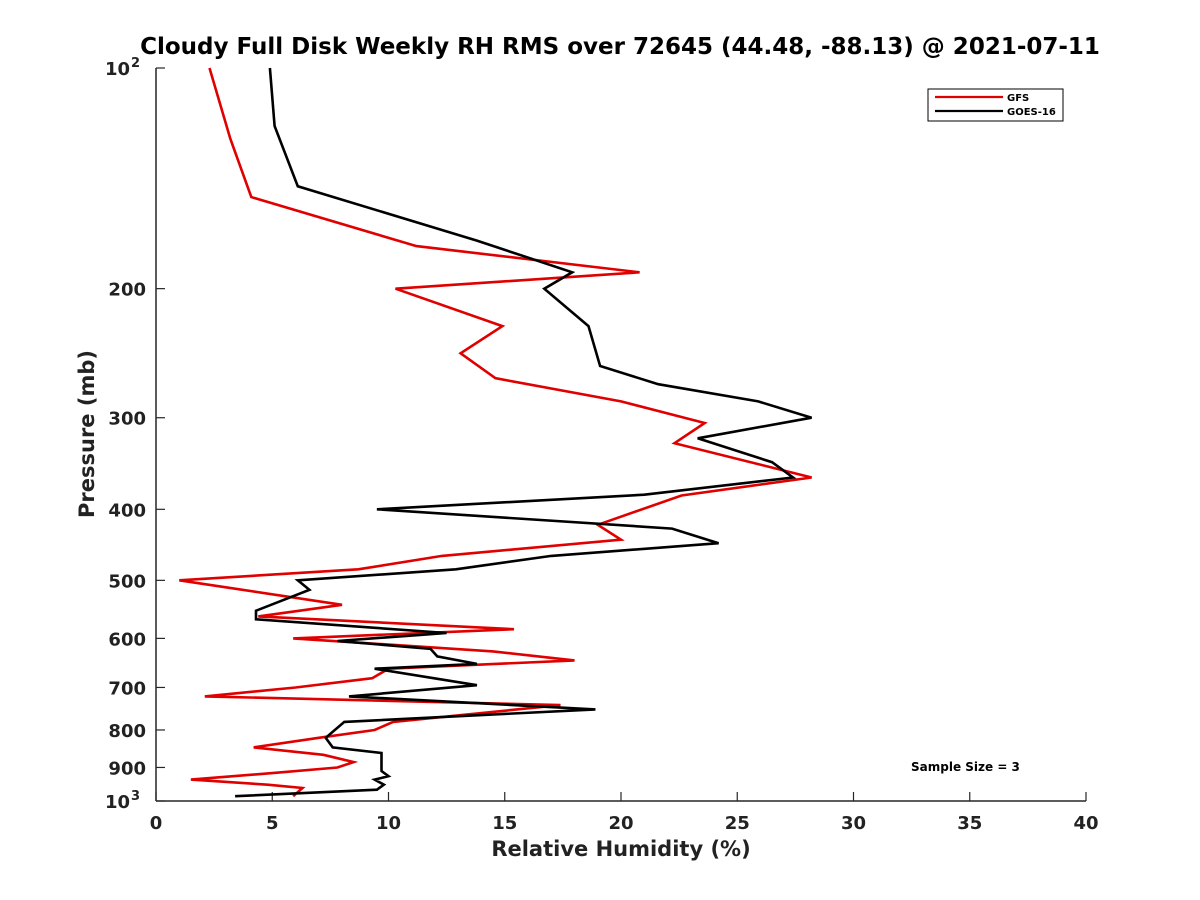 This screenshot has height=900, width=1200. I want to click on y-tick-label: 300, so click(127, 419).